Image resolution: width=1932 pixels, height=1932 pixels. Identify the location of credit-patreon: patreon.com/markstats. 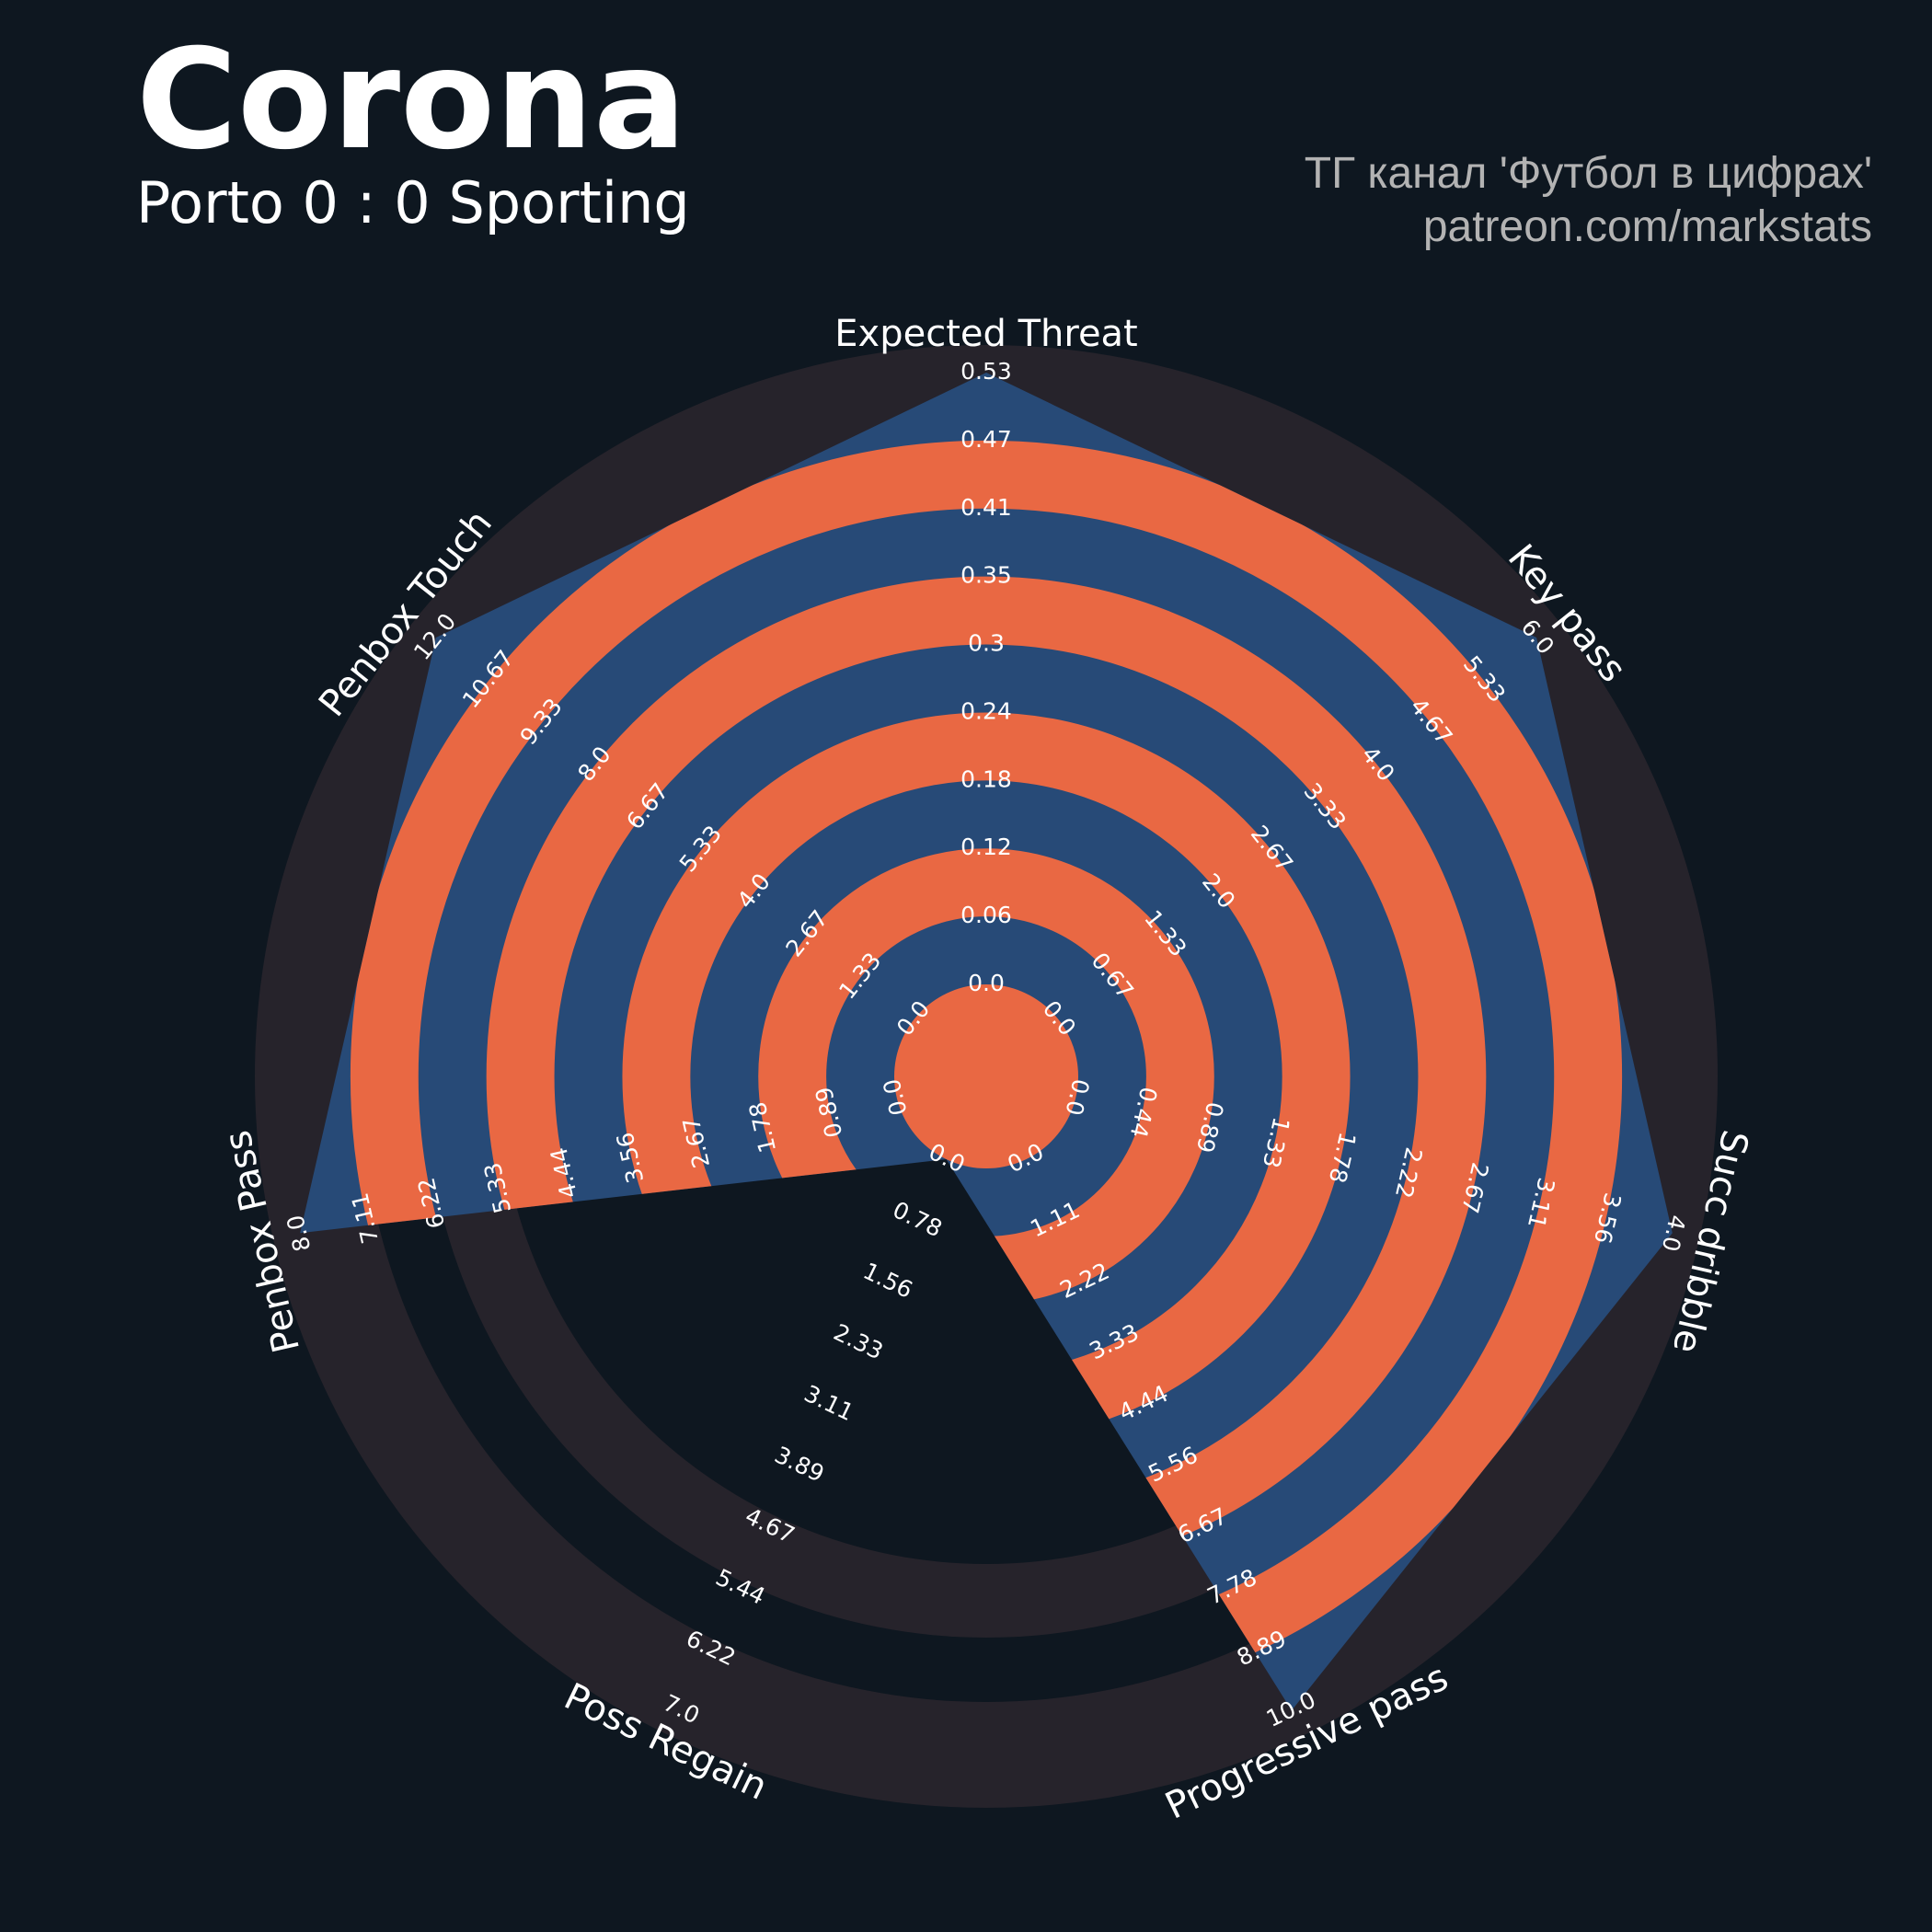
(1647, 226).